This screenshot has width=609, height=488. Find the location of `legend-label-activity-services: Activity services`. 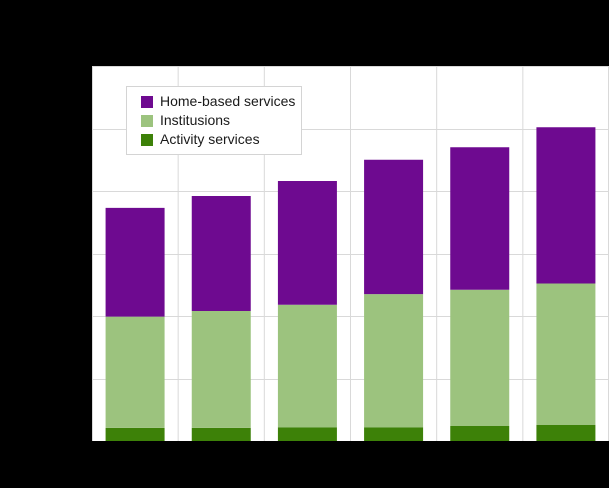

legend-label-activity-services: Activity services is located at coordinates (210, 139).